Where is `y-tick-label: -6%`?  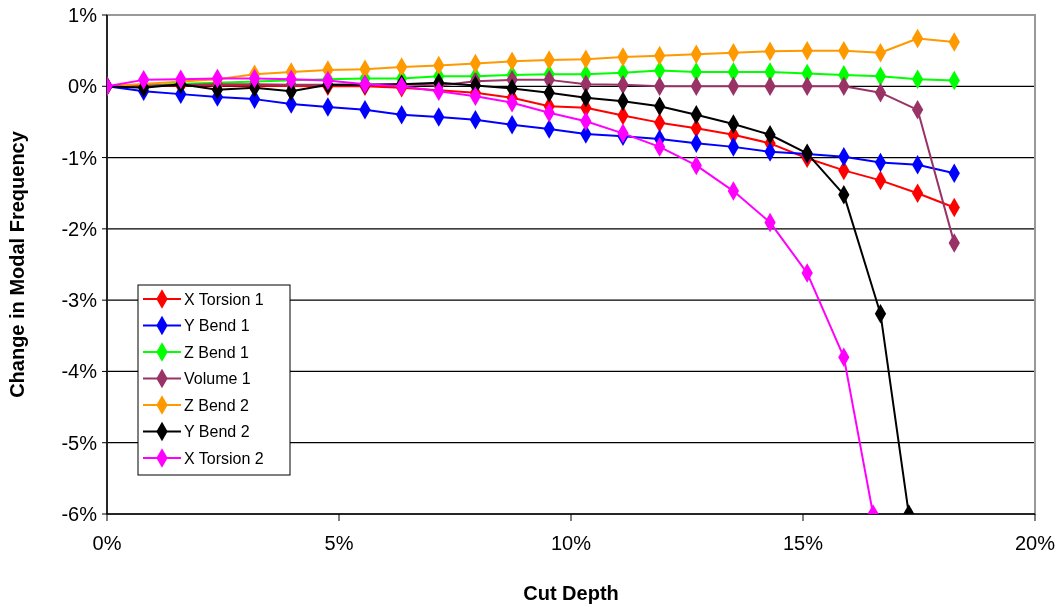 y-tick-label: -6% is located at coordinates (79, 514).